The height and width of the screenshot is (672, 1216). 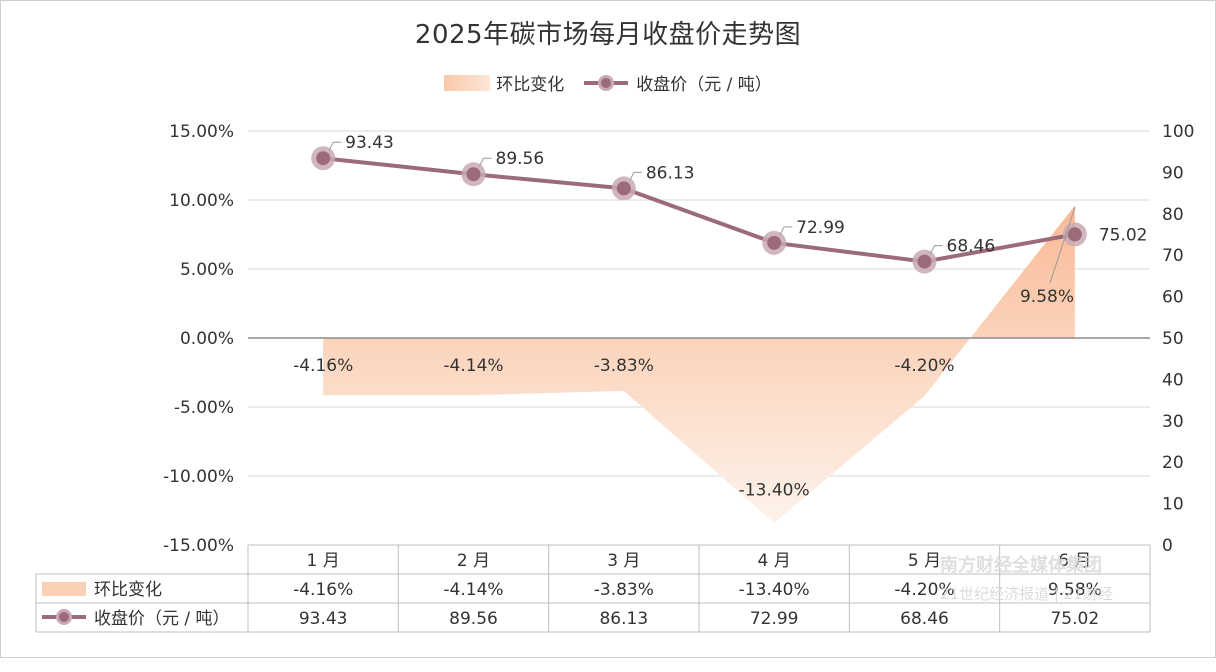 What do you see at coordinates (670, 173) in the screenshot?
I see `price-data-label: 86.13` at bounding box center [670, 173].